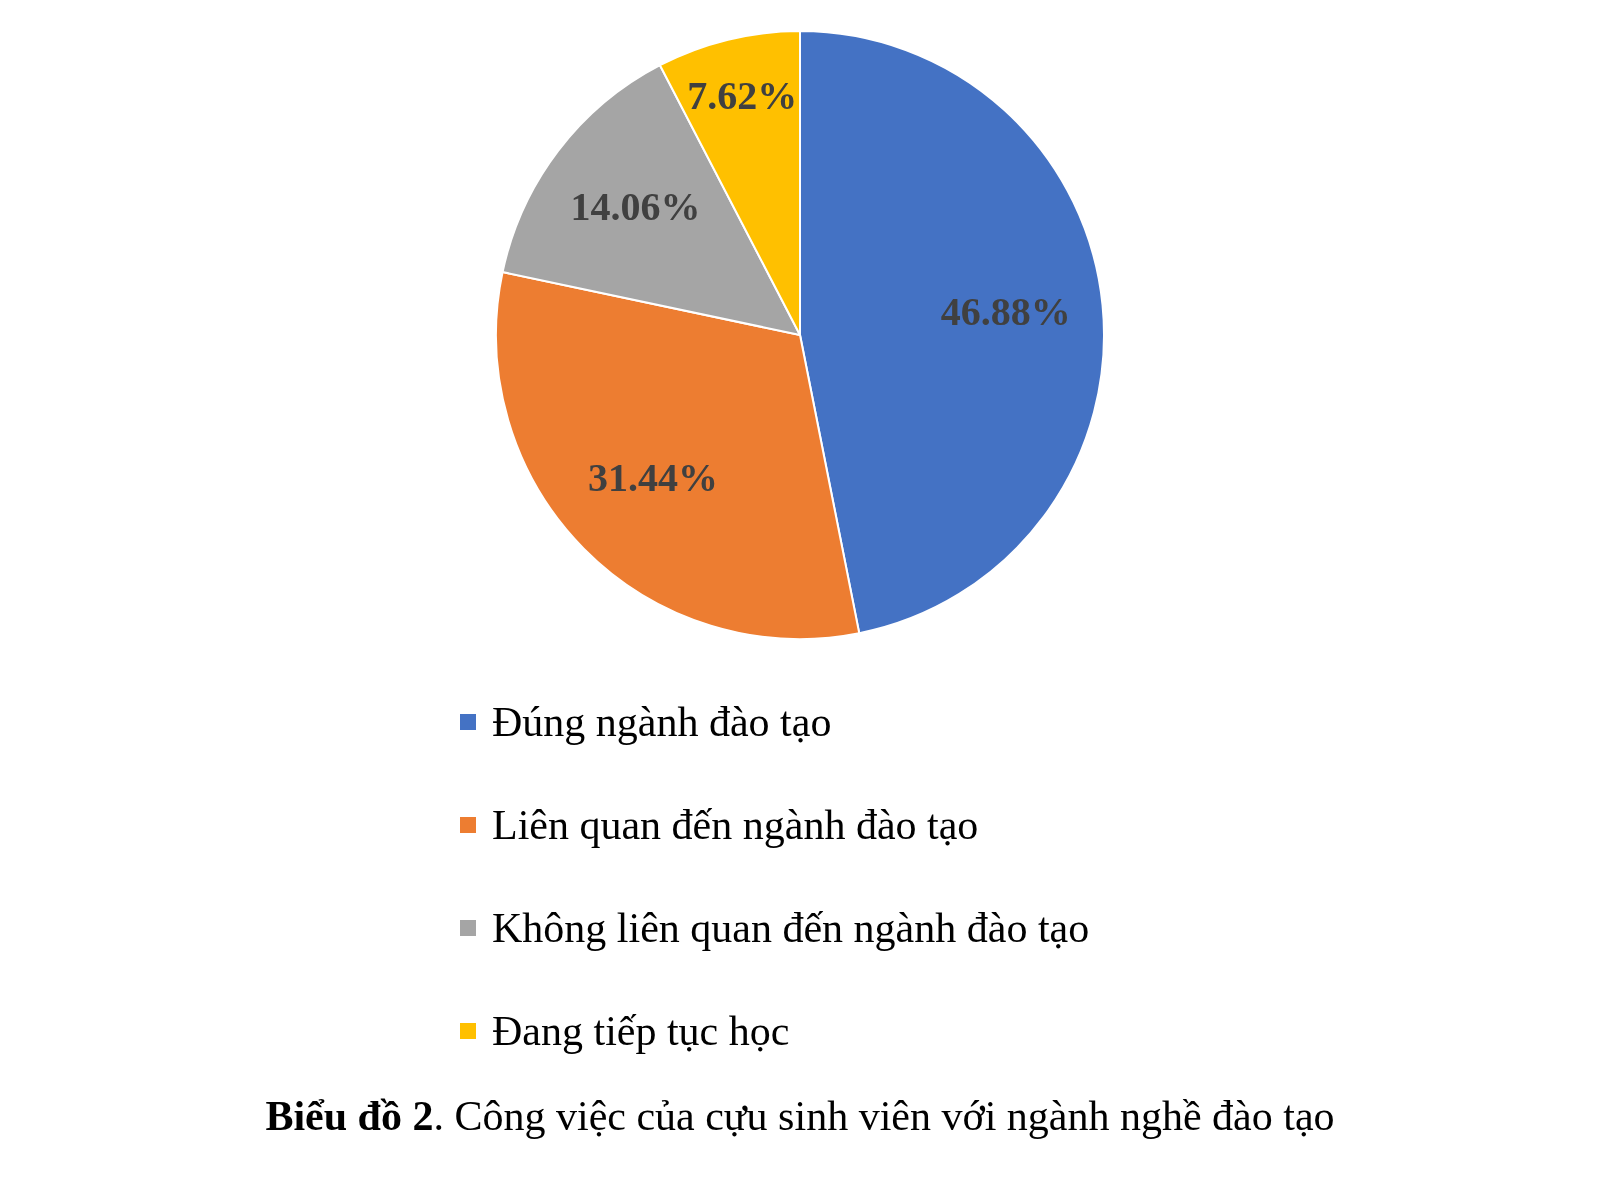 This screenshot has width=1600, height=1179. Describe the element at coordinates (1005, 312) in the screenshot. I see `data-label: 46.88%` at that location.